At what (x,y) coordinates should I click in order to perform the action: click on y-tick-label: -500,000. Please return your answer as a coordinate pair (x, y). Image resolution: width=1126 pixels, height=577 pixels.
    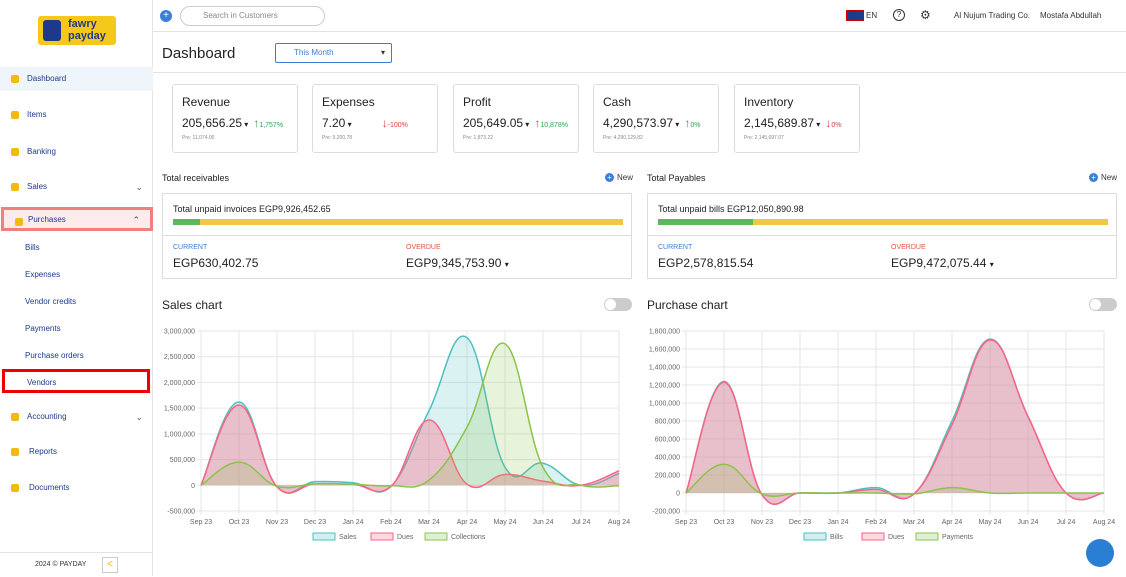
    Looking at the image, I should click on (181, 512).